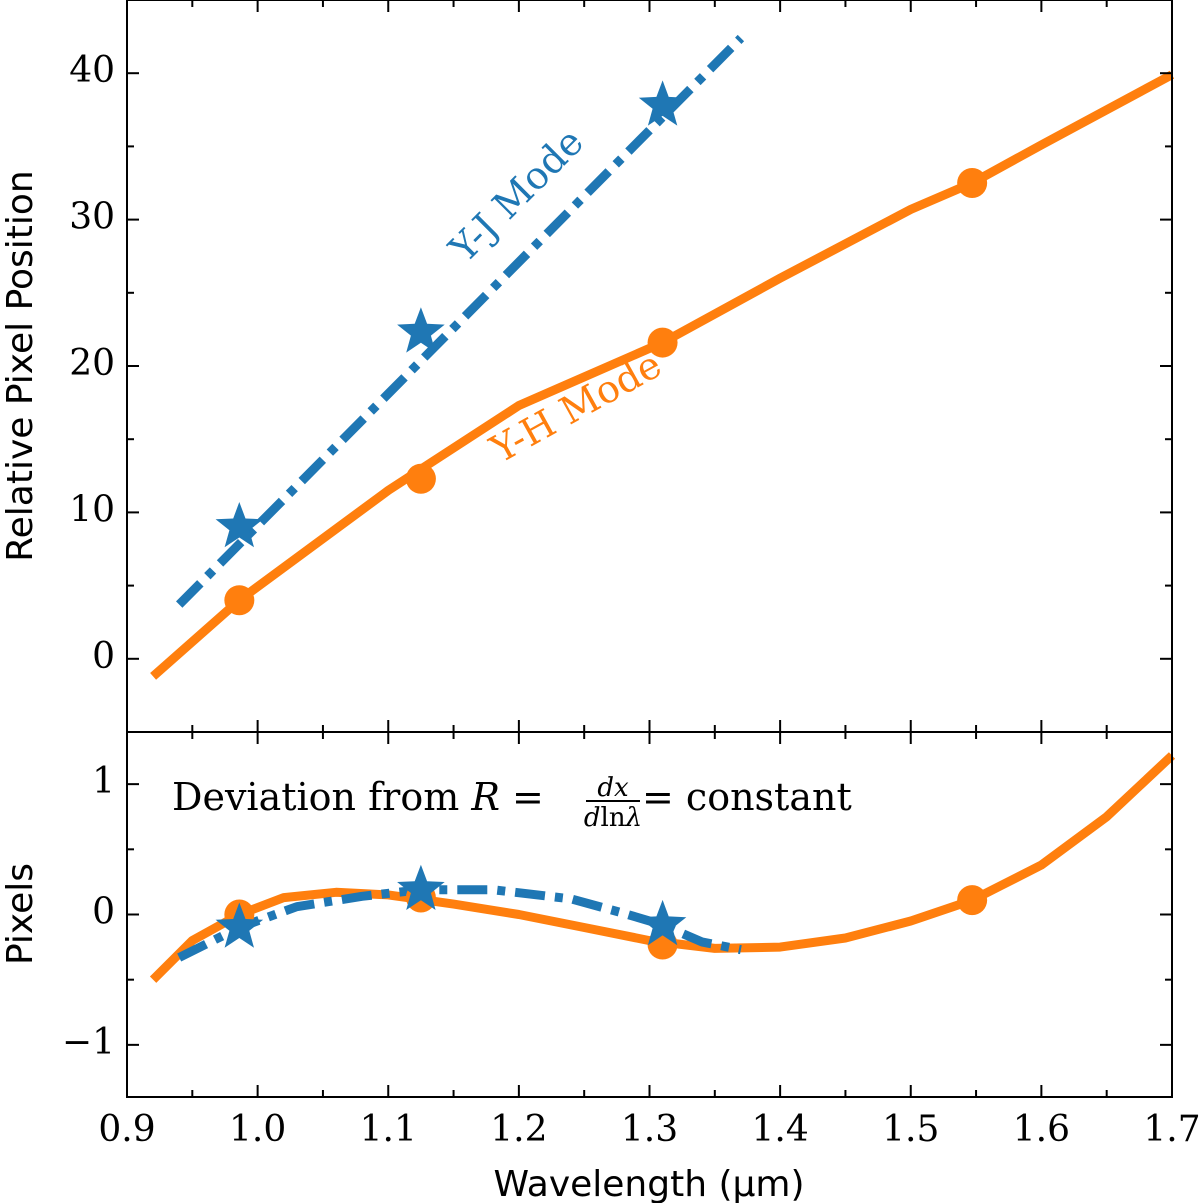  Describe the element at coordinates (649, 1129) in the screenshot. I see `x-tick-label: 1.3` at that location.